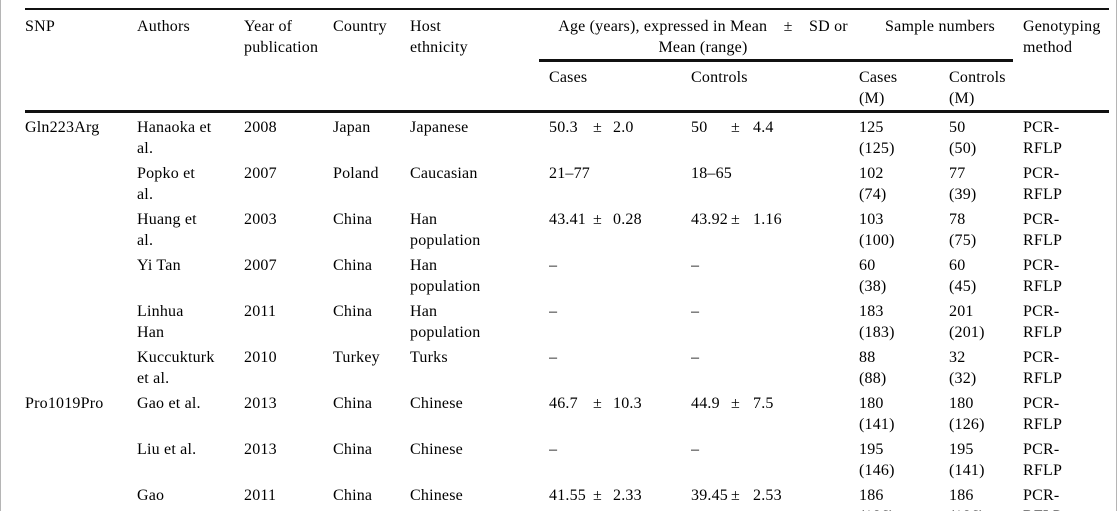 This screenshot has width=1117, height=511. What do you see at coordinates (623, 127) in the screenshot?
I see `age-sd: 2.0` at bounding box center [623, 127].